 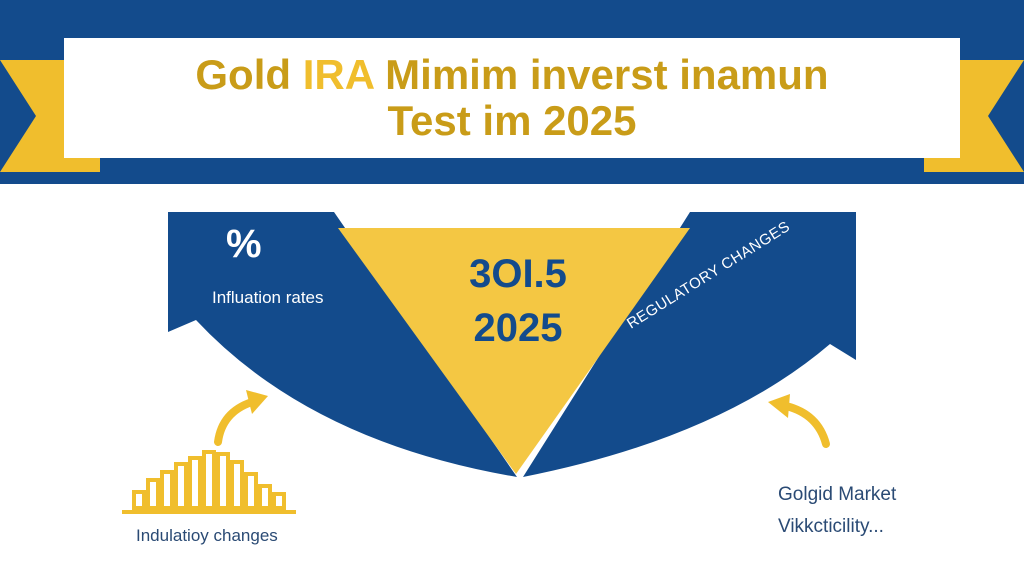 What do you see at coordinates (249, 74) in the screenshot?
I see `title-part-1: Gold` at bounding box center [249, 74].